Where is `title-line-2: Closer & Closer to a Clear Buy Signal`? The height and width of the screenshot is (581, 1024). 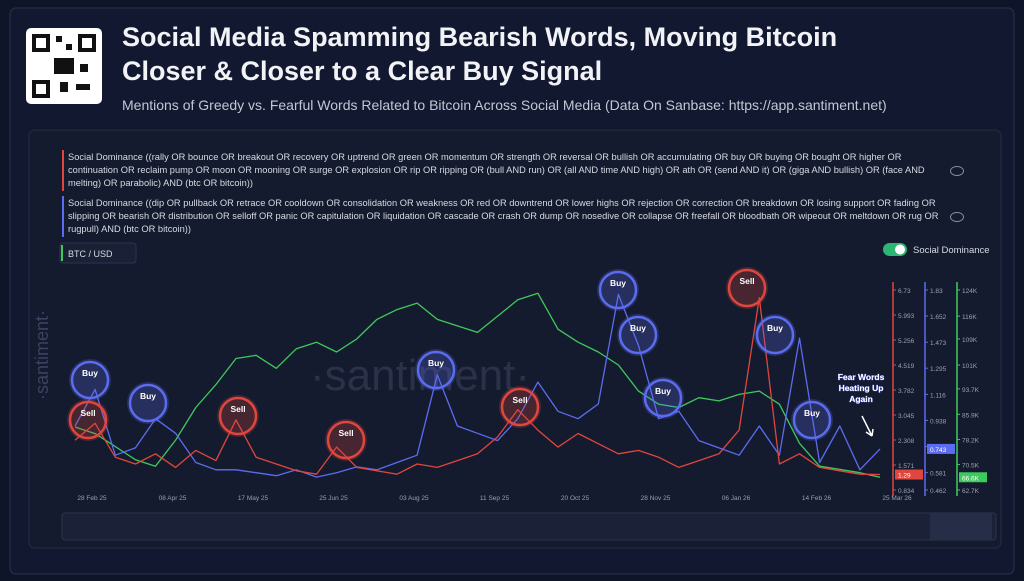
title-line-2: Closer & Closer to a Clear Buy Signal is located at coordinates (362, 71).